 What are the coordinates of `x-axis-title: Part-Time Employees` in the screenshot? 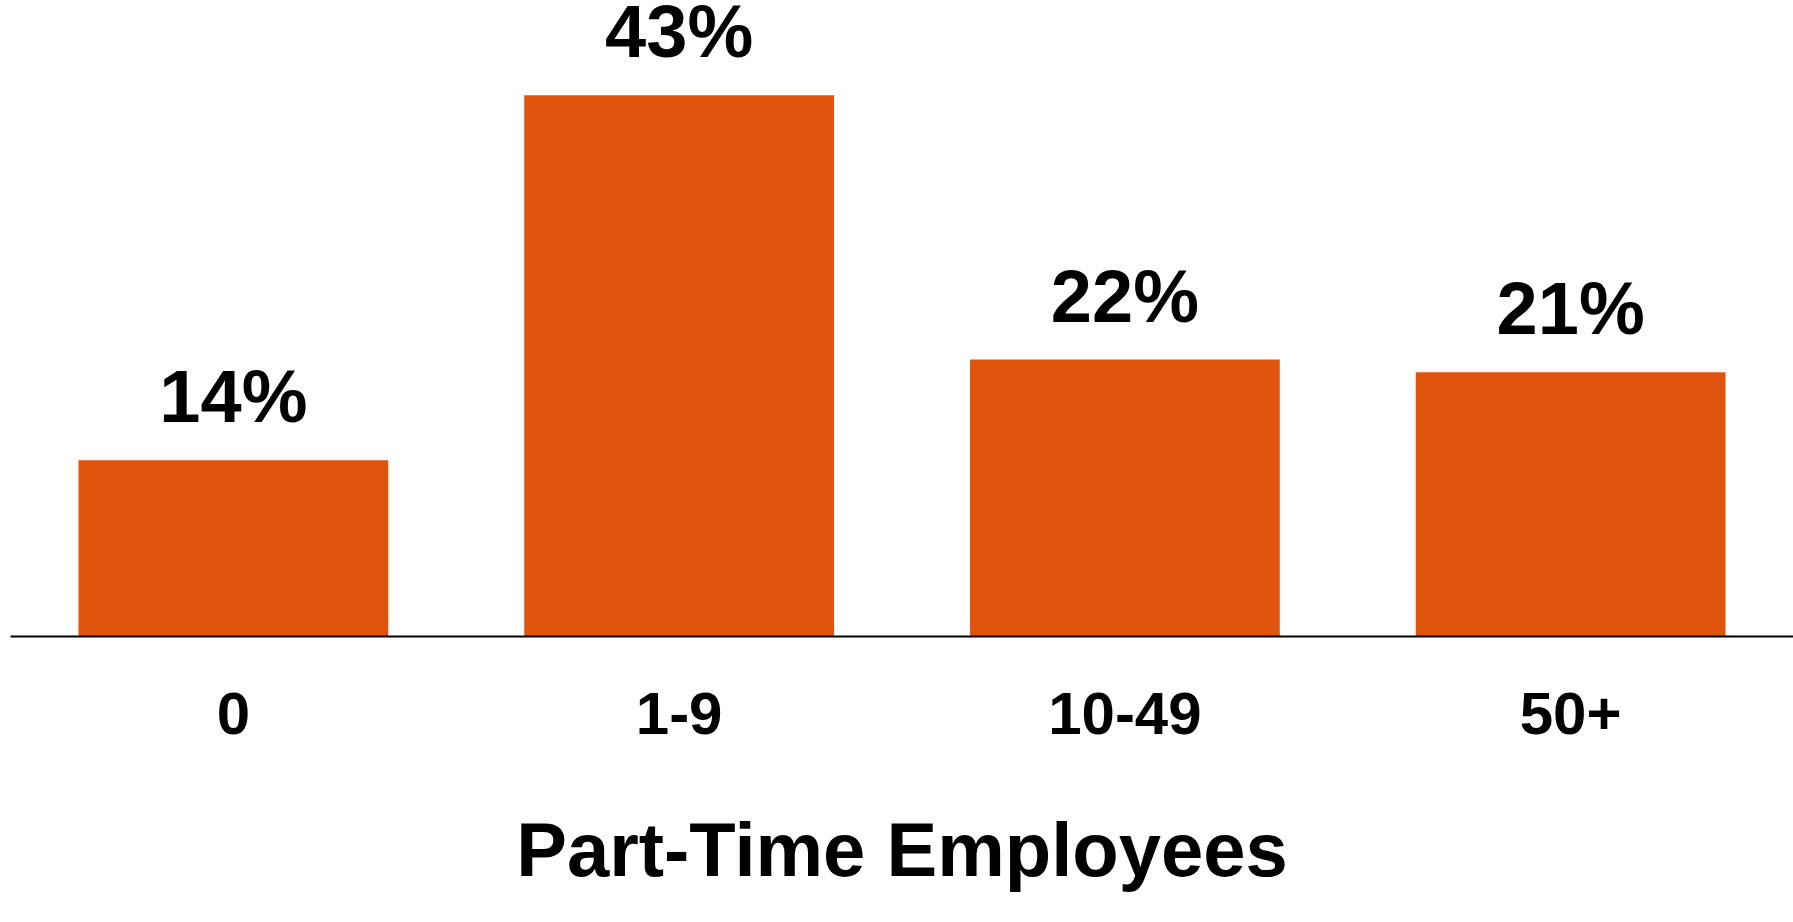 It's located at (902, 849).